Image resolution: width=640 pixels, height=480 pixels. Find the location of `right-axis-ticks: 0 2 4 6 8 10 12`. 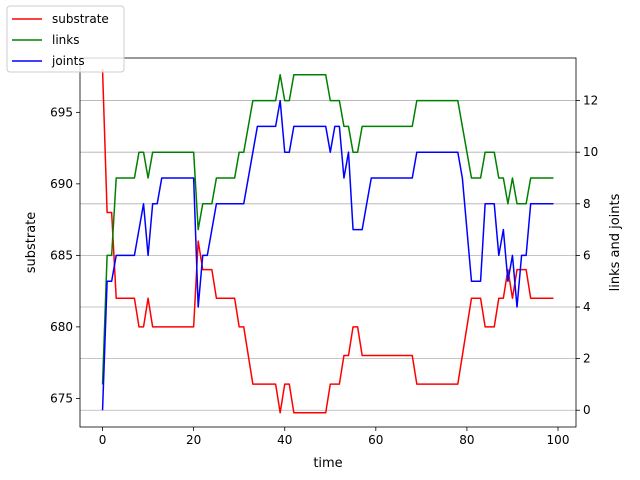

right-axis-ticks: 0 2 4 6 8 10 12 is located at coordinates (587, 255).